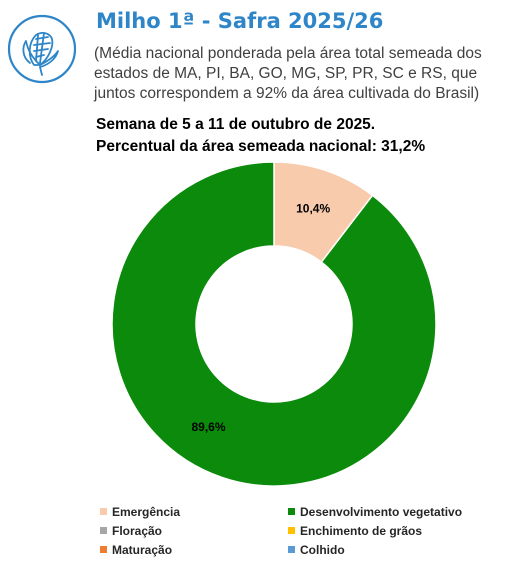  I want to click on week-label: Semana de 5 a 11 de outubro de 2025., so click(236, 124).